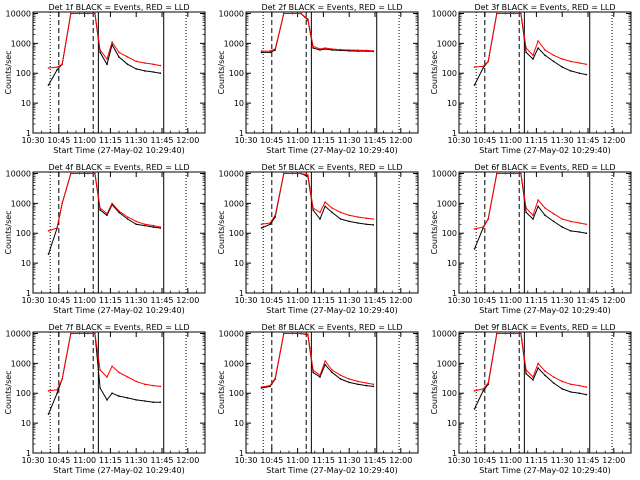 Image resolution: width=640 pixels, height=480 pixels. I want to click on x-tick-label: 10:30, so click(458, 300).